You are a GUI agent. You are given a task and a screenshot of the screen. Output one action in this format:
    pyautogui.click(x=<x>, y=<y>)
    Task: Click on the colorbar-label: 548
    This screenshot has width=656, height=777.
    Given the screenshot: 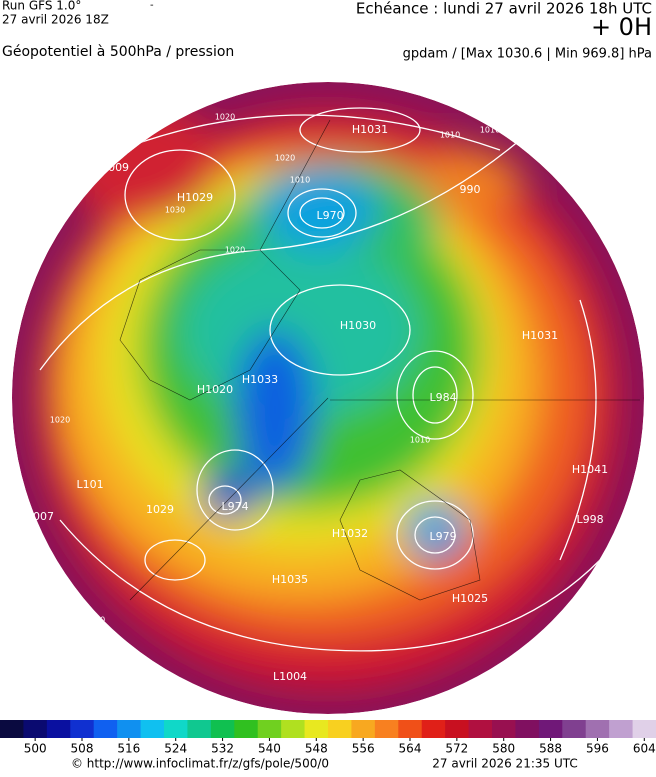 What is the action you would take?
    pyautogui.click(x=316, y=749)
    